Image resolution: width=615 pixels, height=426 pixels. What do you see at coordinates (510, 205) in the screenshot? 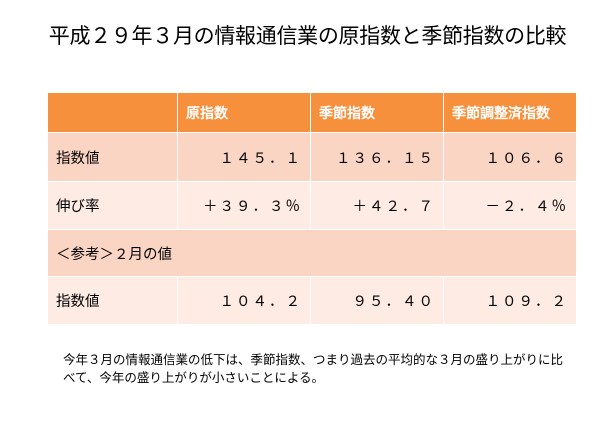
I see `table-cell: －２．４％` at bounding box center [510, 205].